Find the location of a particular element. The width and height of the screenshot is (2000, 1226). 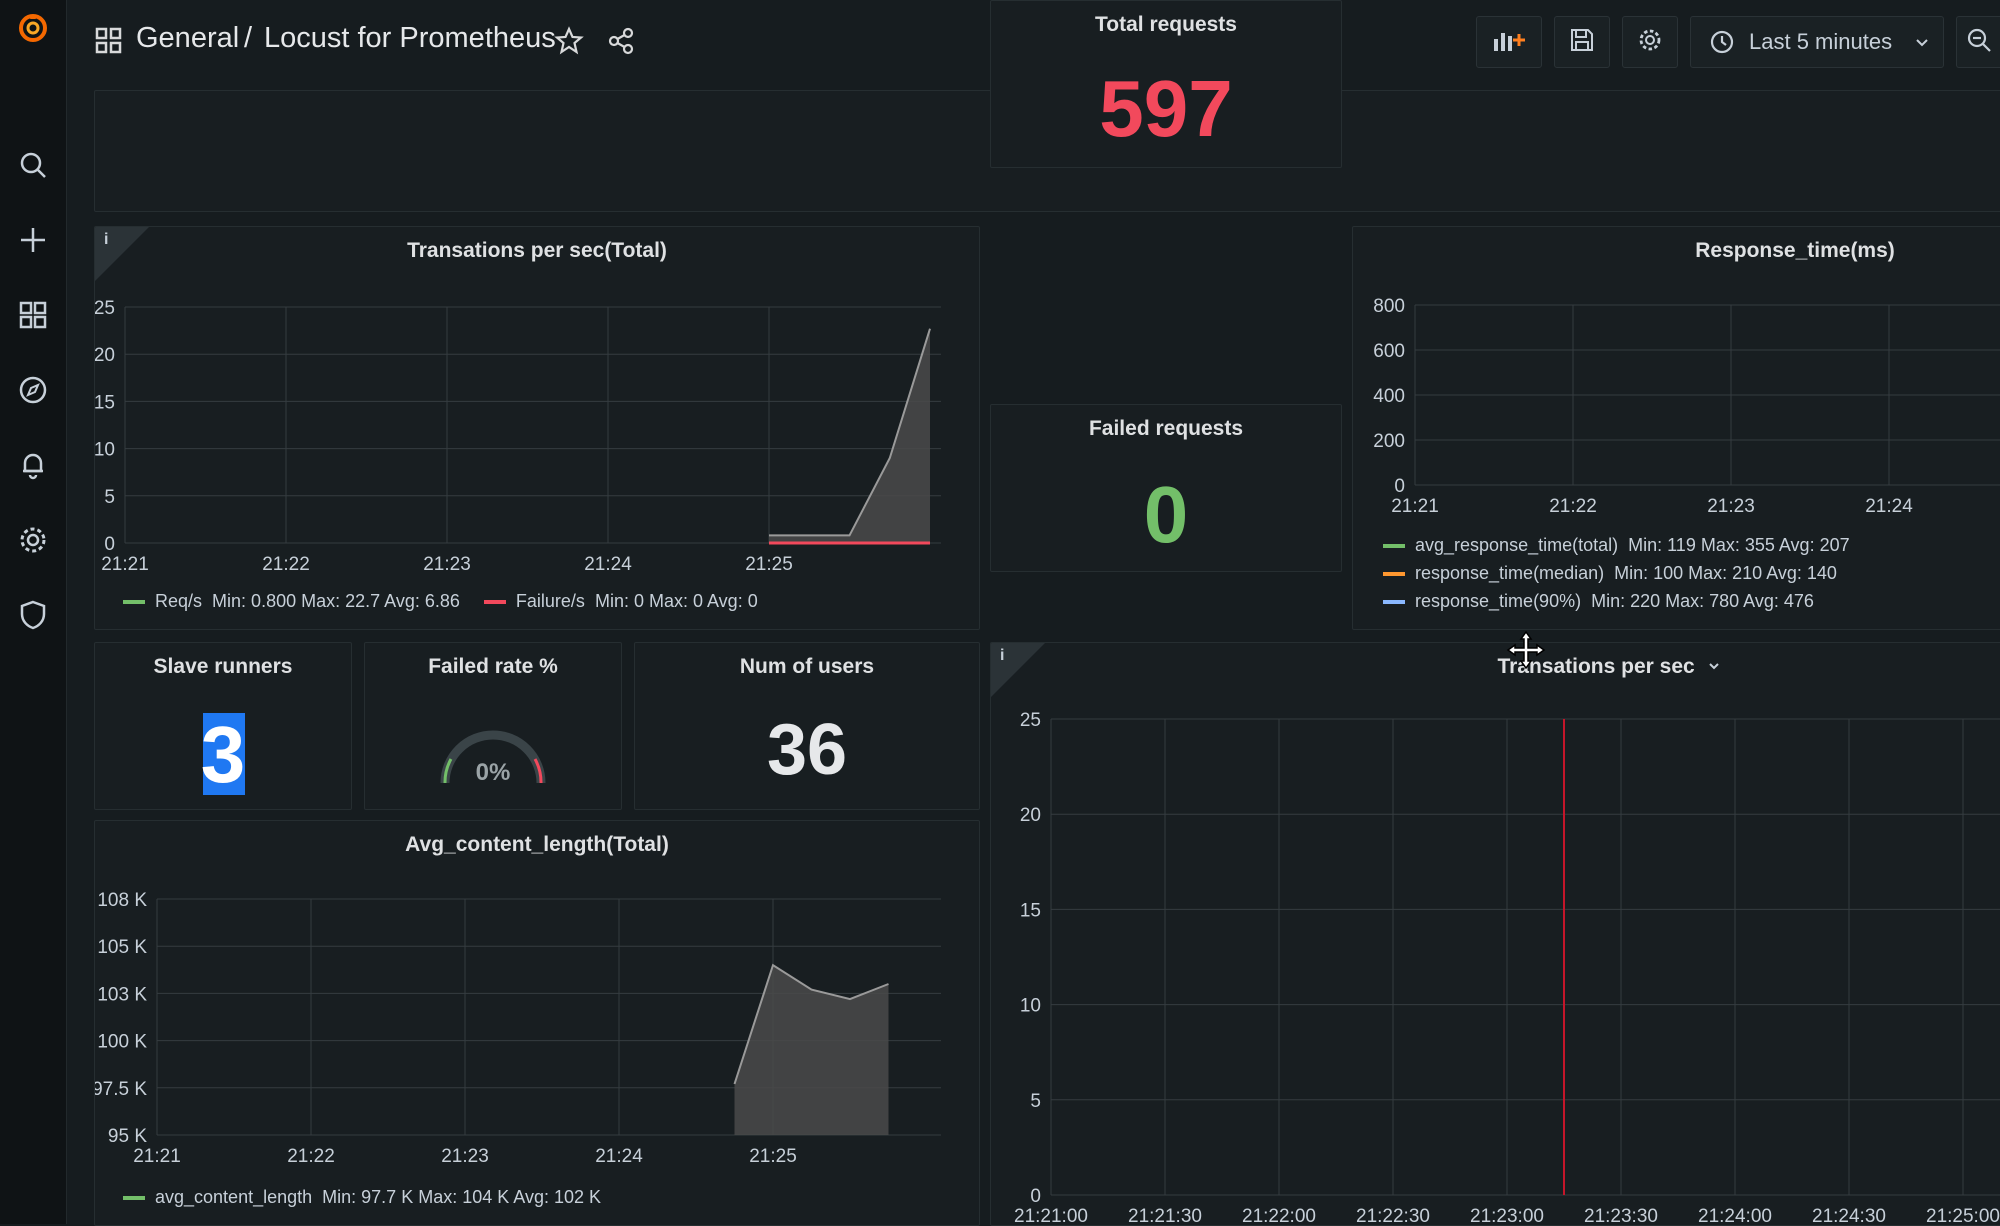

x-tick-label: 21:25 is located at coordinates (769, 564).